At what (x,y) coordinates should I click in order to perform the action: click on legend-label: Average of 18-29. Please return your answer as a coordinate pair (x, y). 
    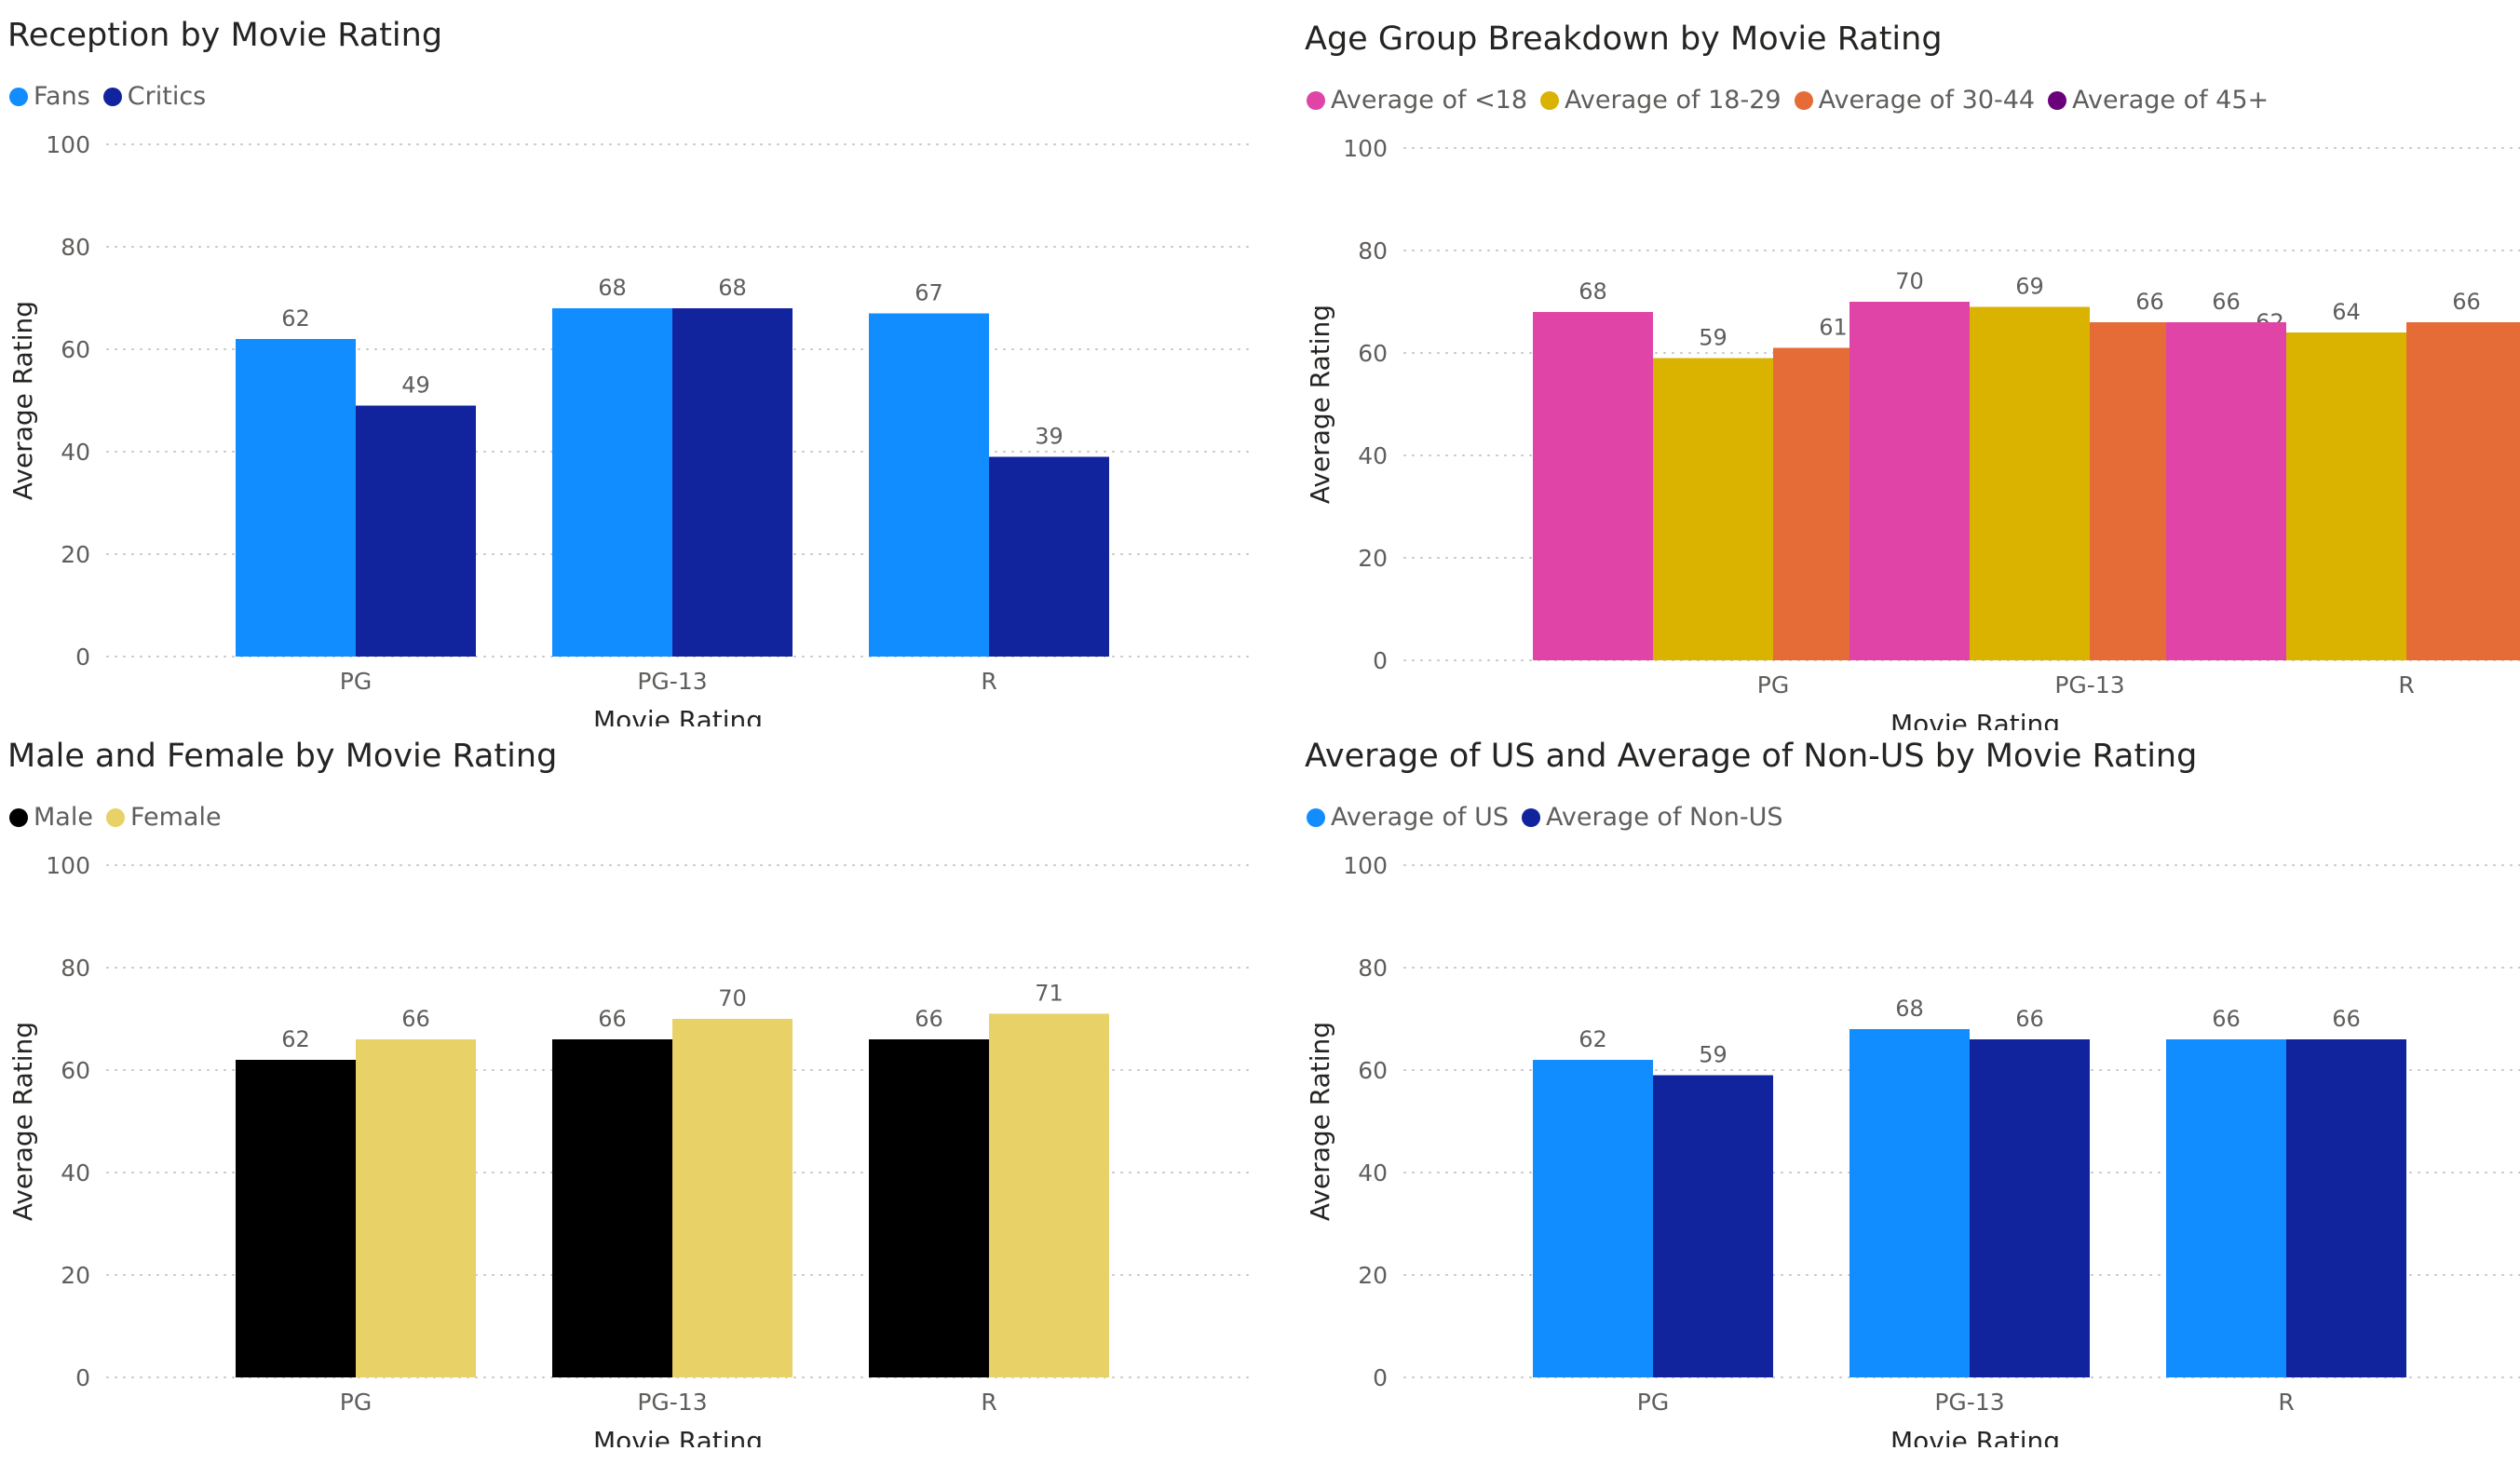
    Looking at the image, I should click on (1673, 100).